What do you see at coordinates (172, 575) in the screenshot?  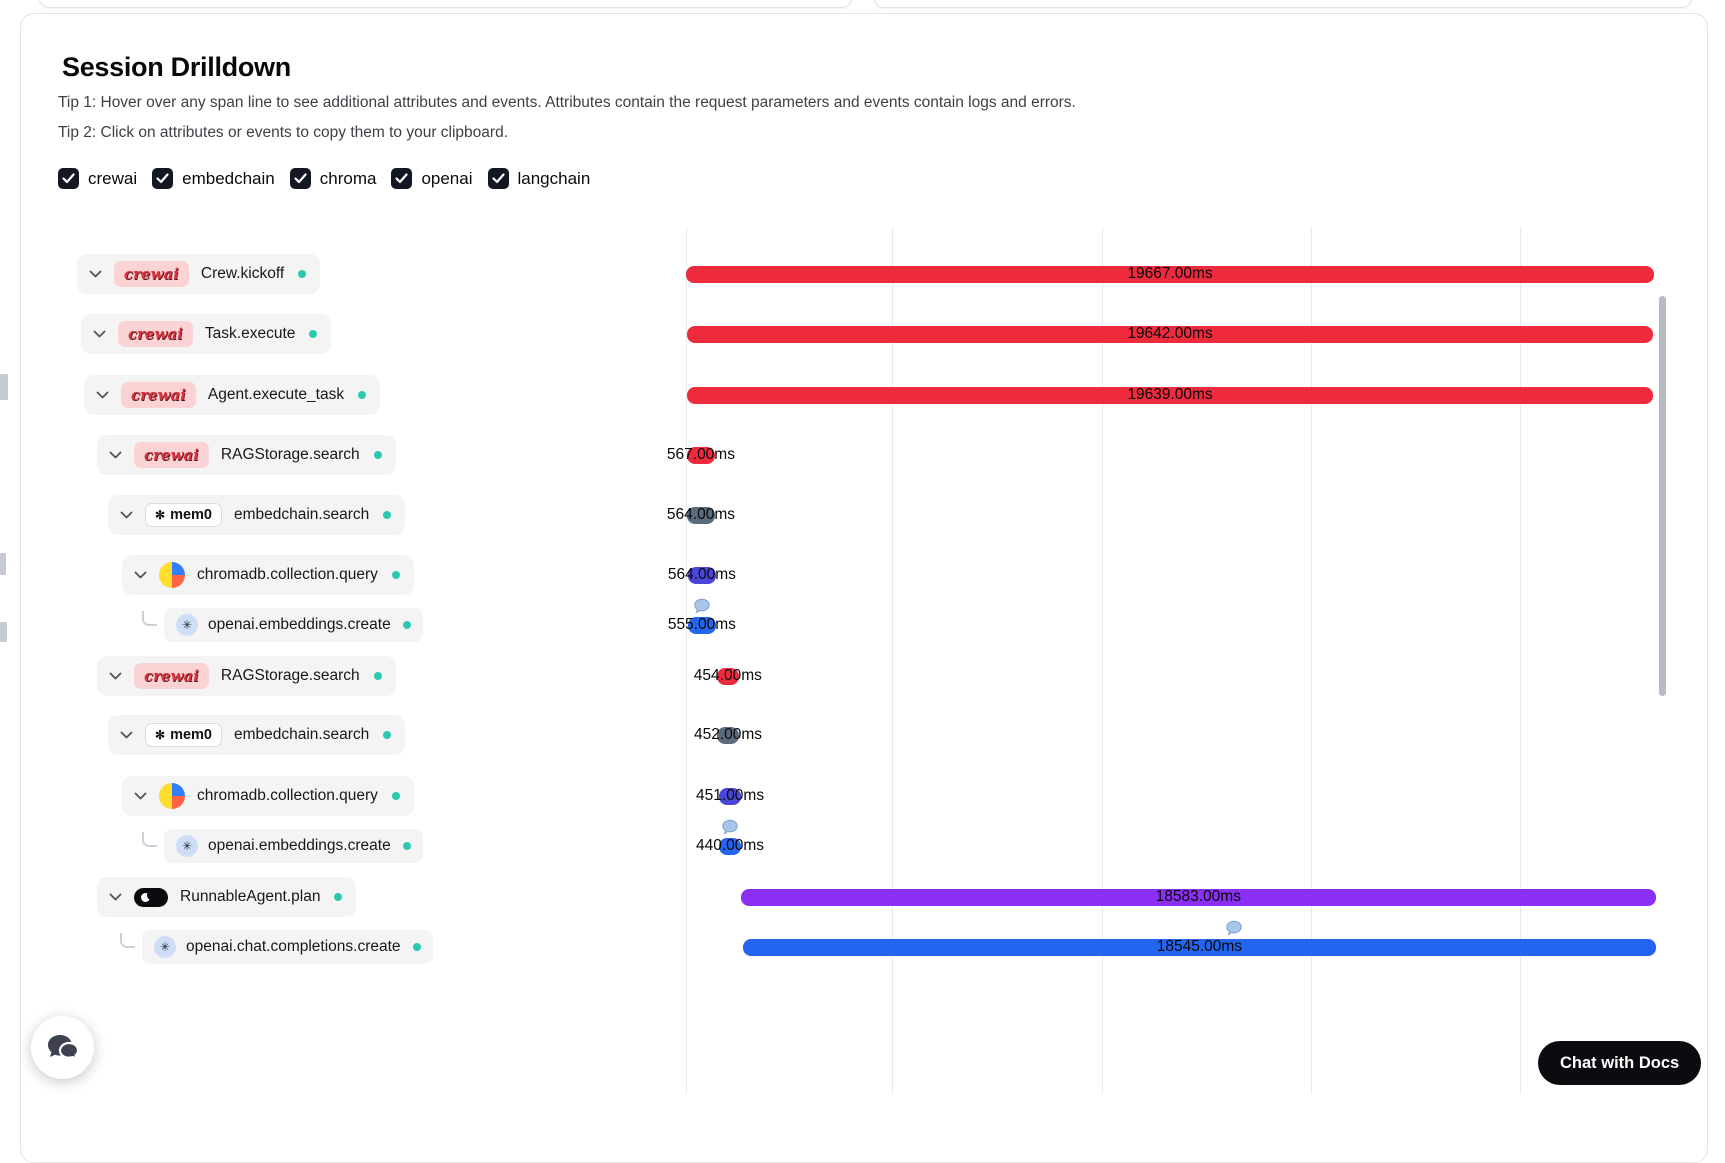 I see `chroma-icon` at bounding box center [172, 575].